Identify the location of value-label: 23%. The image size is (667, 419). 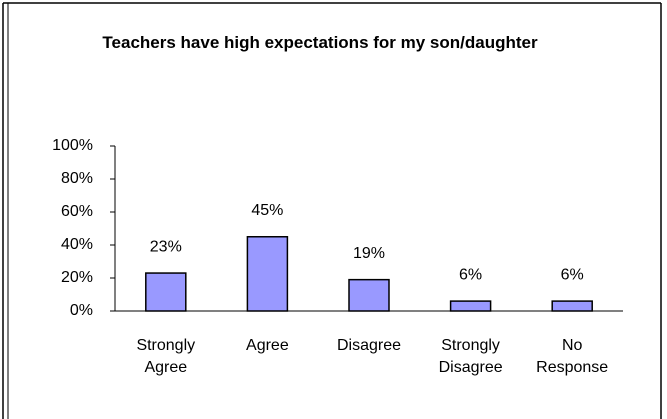
(166, 246).